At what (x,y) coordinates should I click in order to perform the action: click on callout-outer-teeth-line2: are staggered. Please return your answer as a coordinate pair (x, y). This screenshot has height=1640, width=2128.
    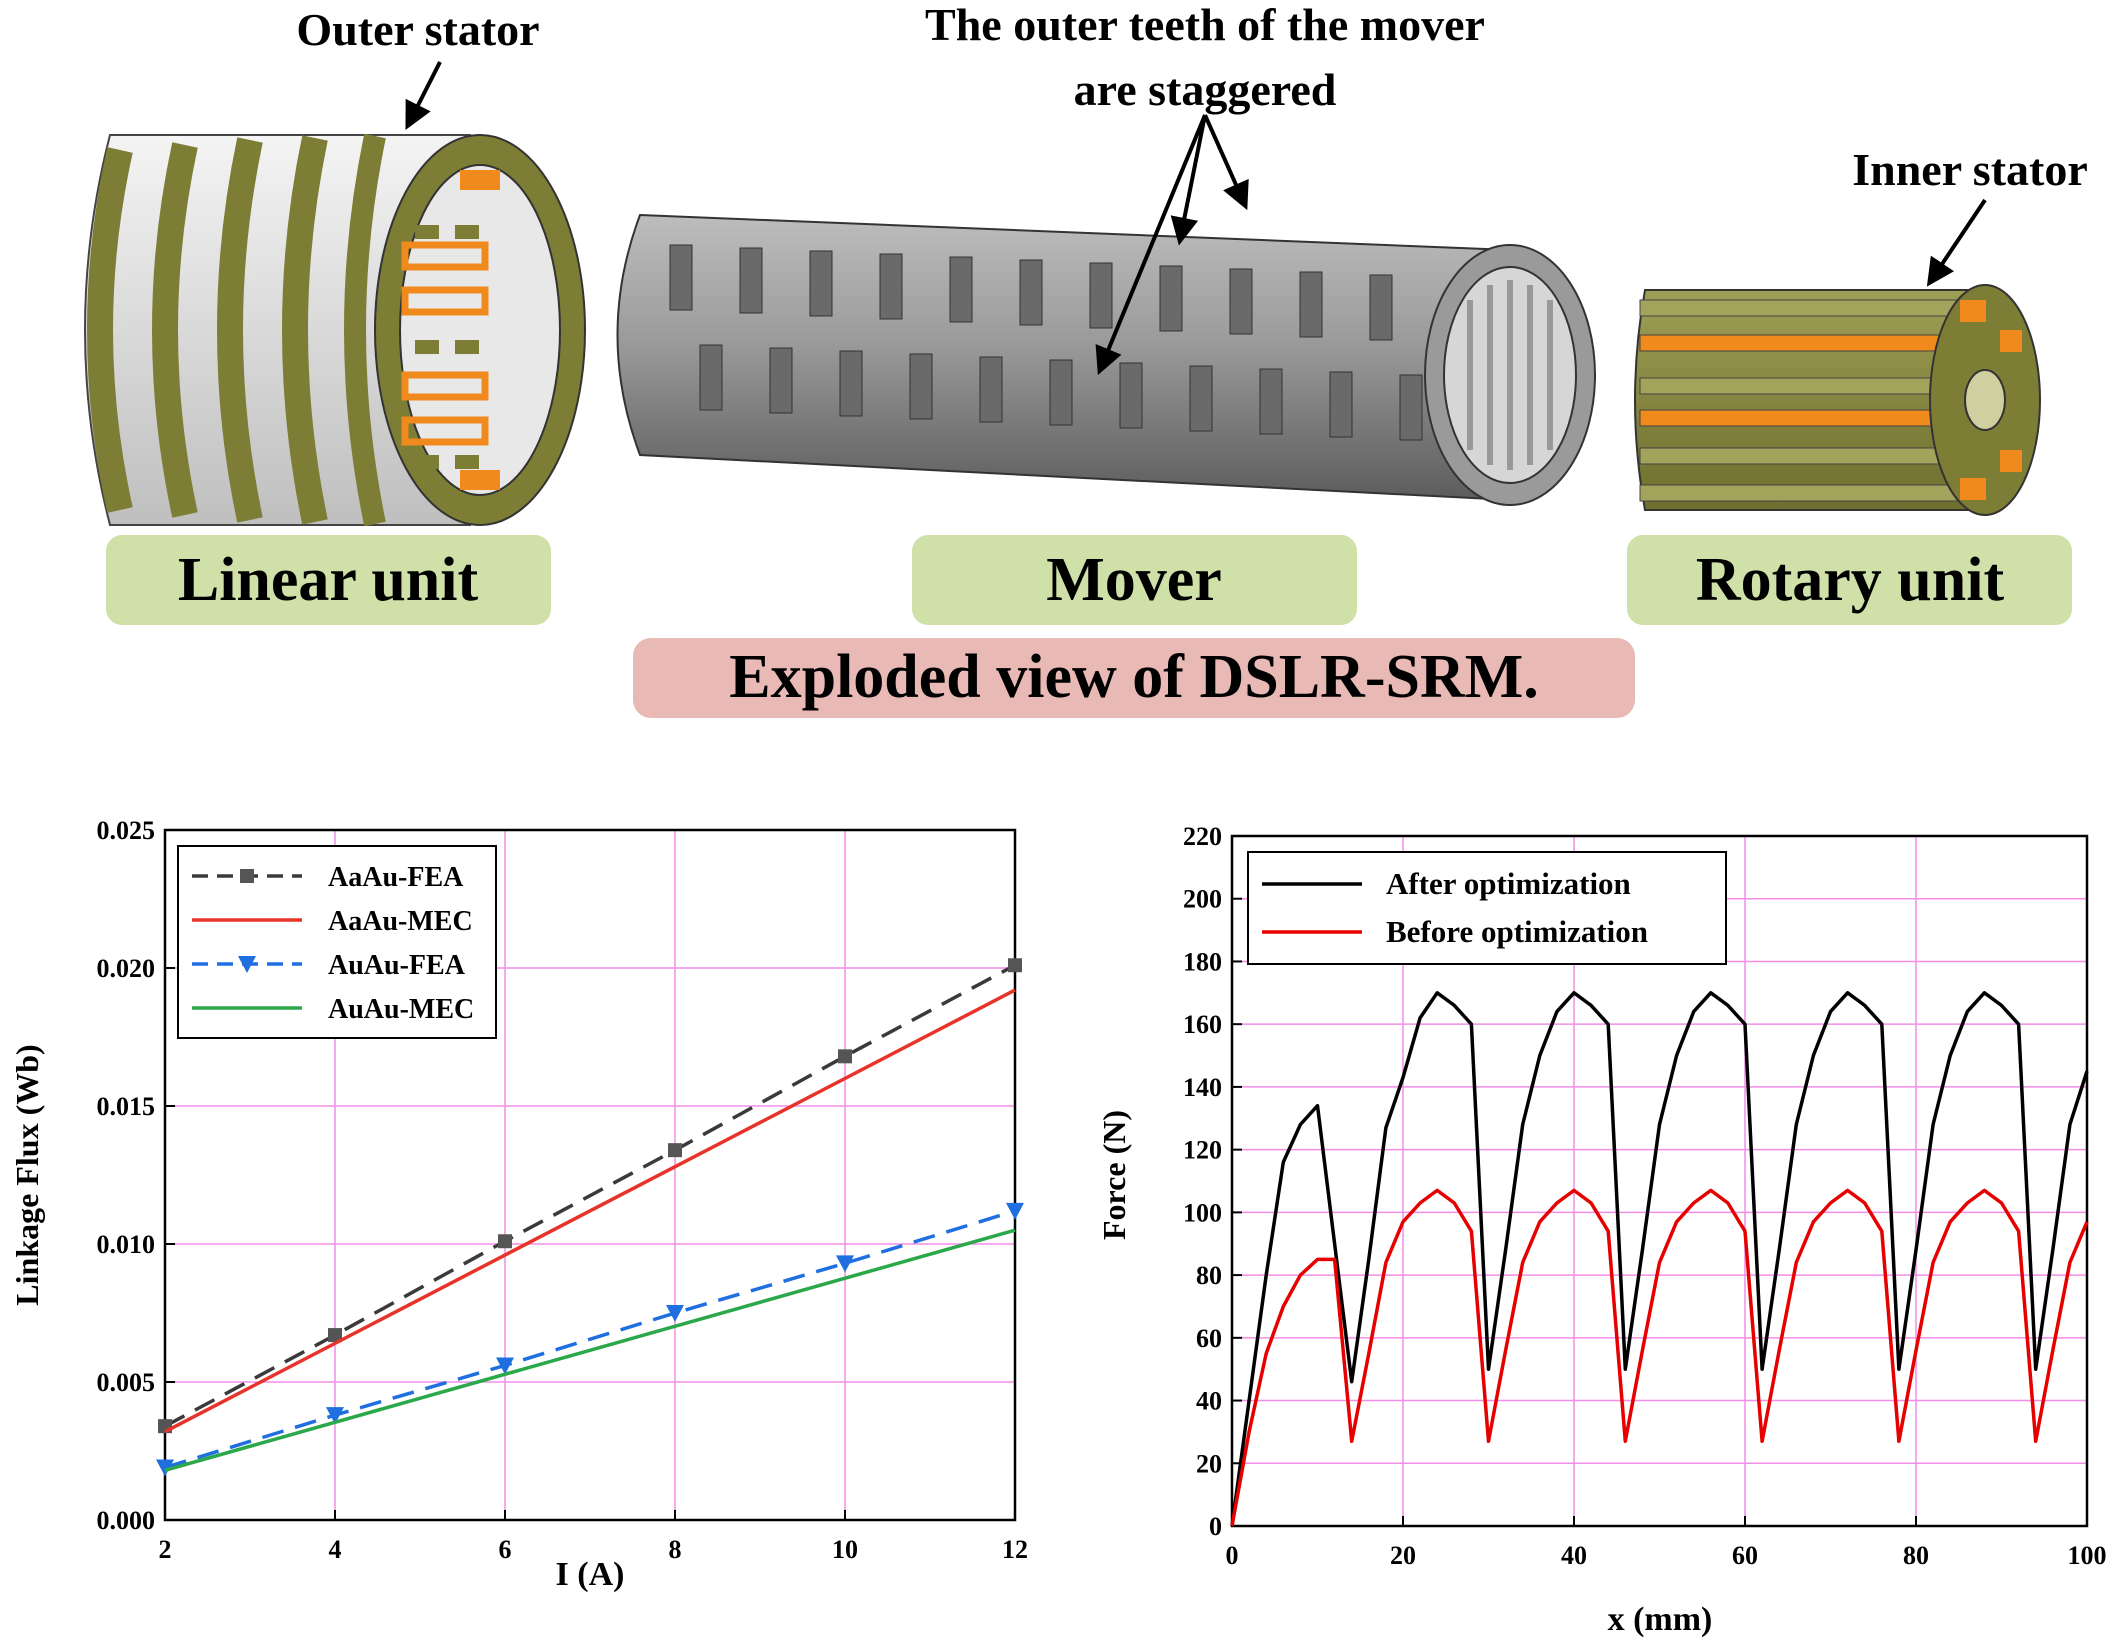
    Looking at the image, I should click on (1205, 89).